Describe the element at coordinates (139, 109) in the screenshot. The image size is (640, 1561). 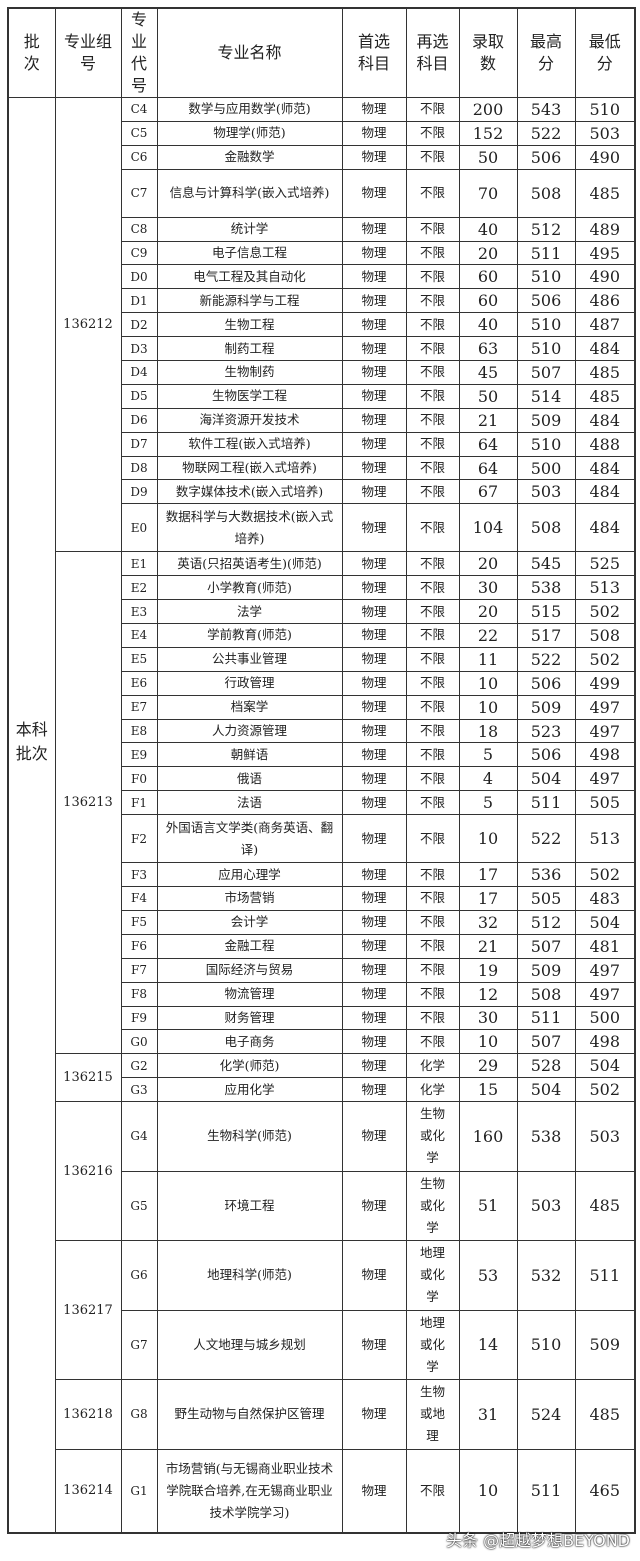
I see `major-code-cell: C4` at that location.